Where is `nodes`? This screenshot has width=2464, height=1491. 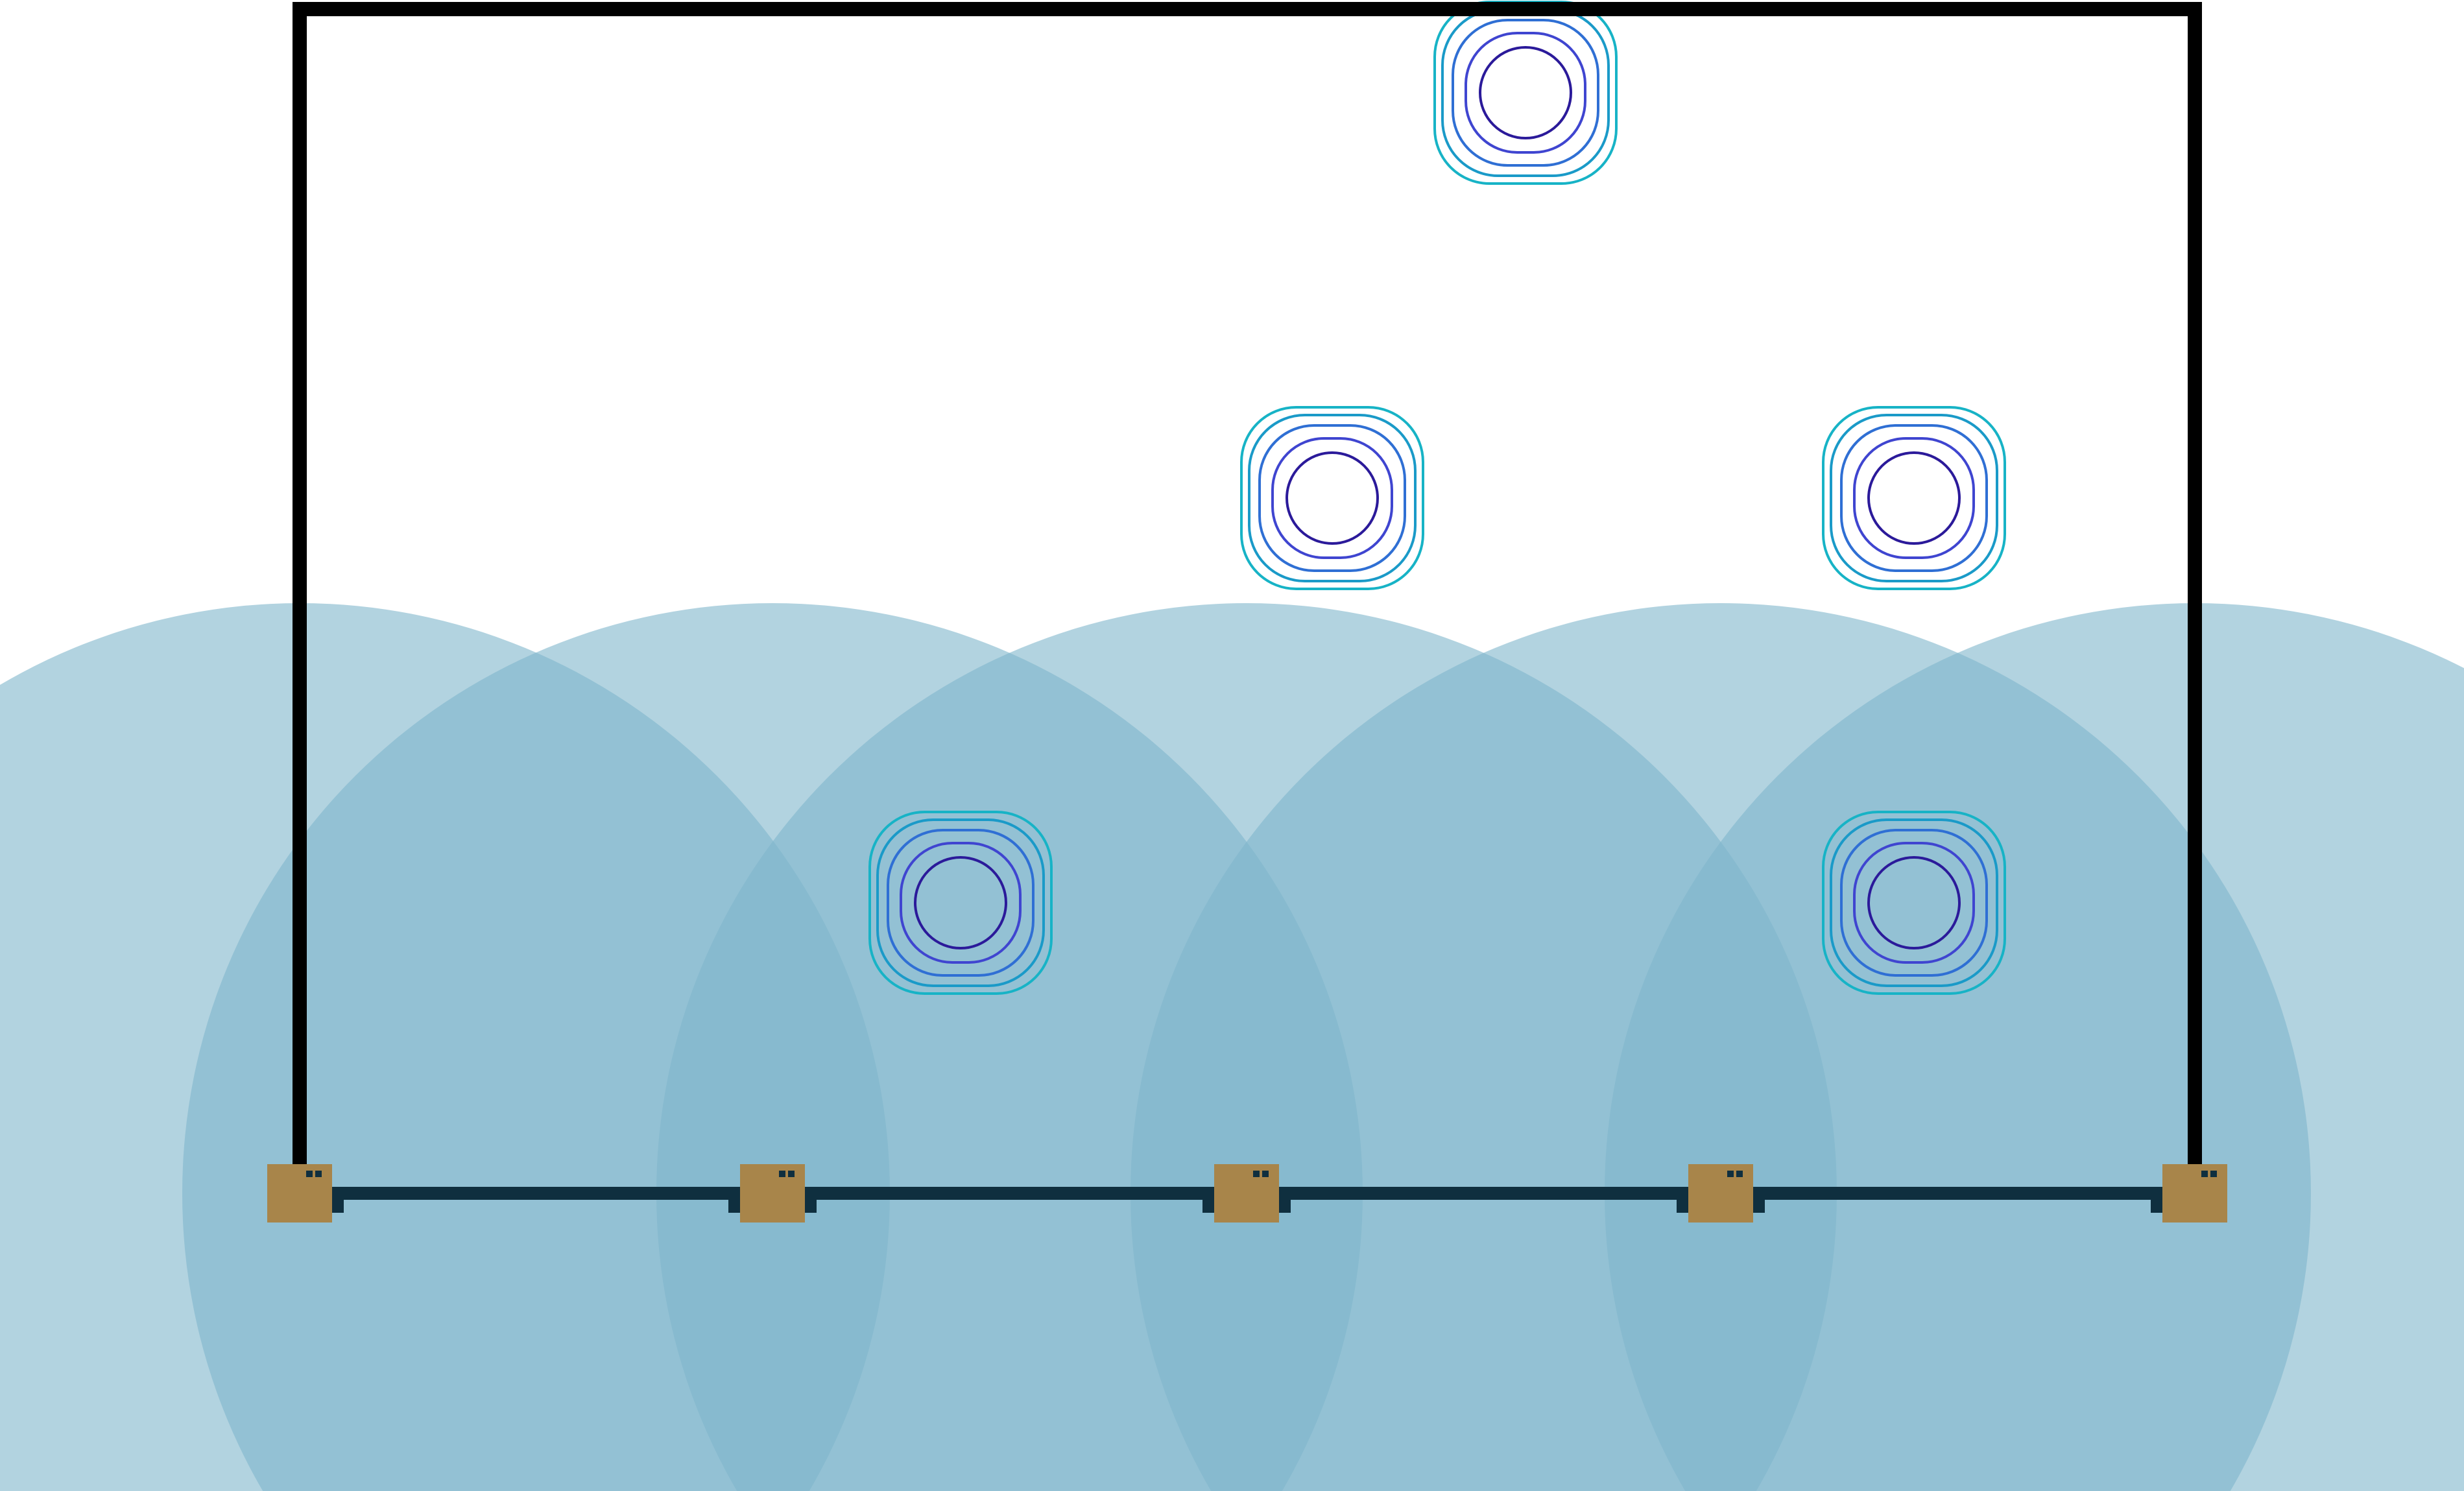
nodes is located at coordinates (1247, 1193).